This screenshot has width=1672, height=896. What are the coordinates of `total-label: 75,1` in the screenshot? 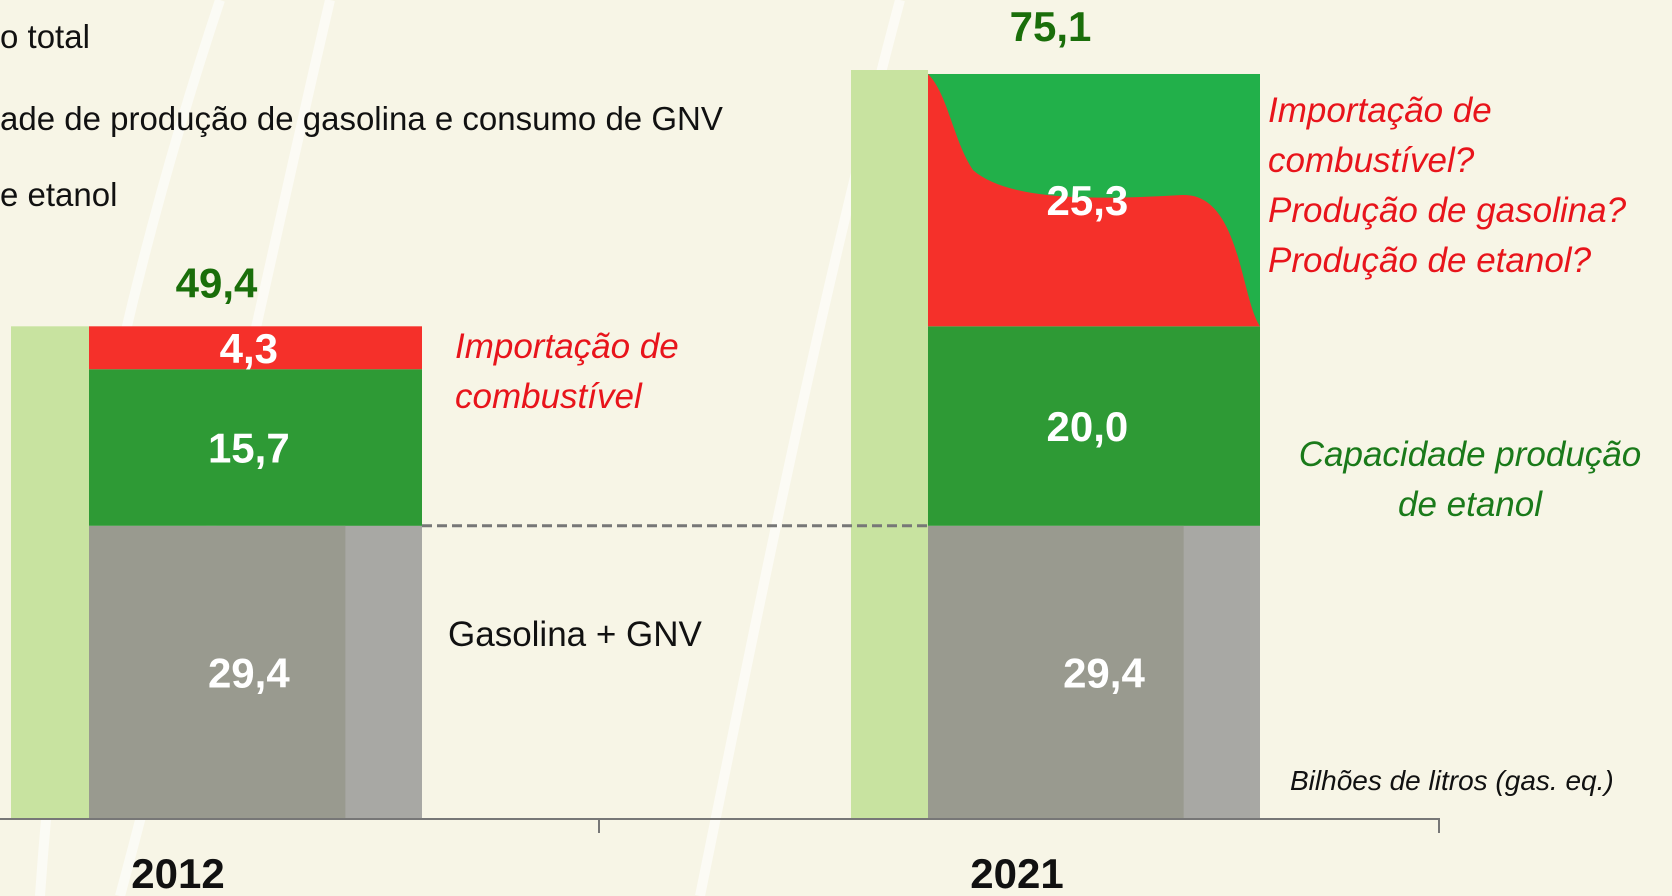 It's located at (1051, 26).